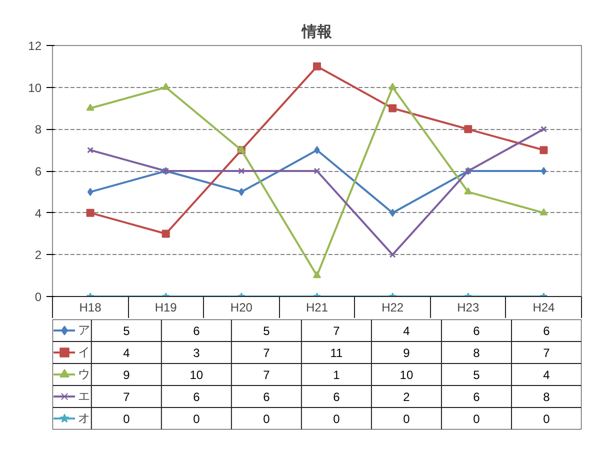 The height and width of the screenshot is (463, 593). What do you see at coordinates (38, 255) in the screenshot?
I see `y-tick-label: 2` at bounding box center [38, 255].